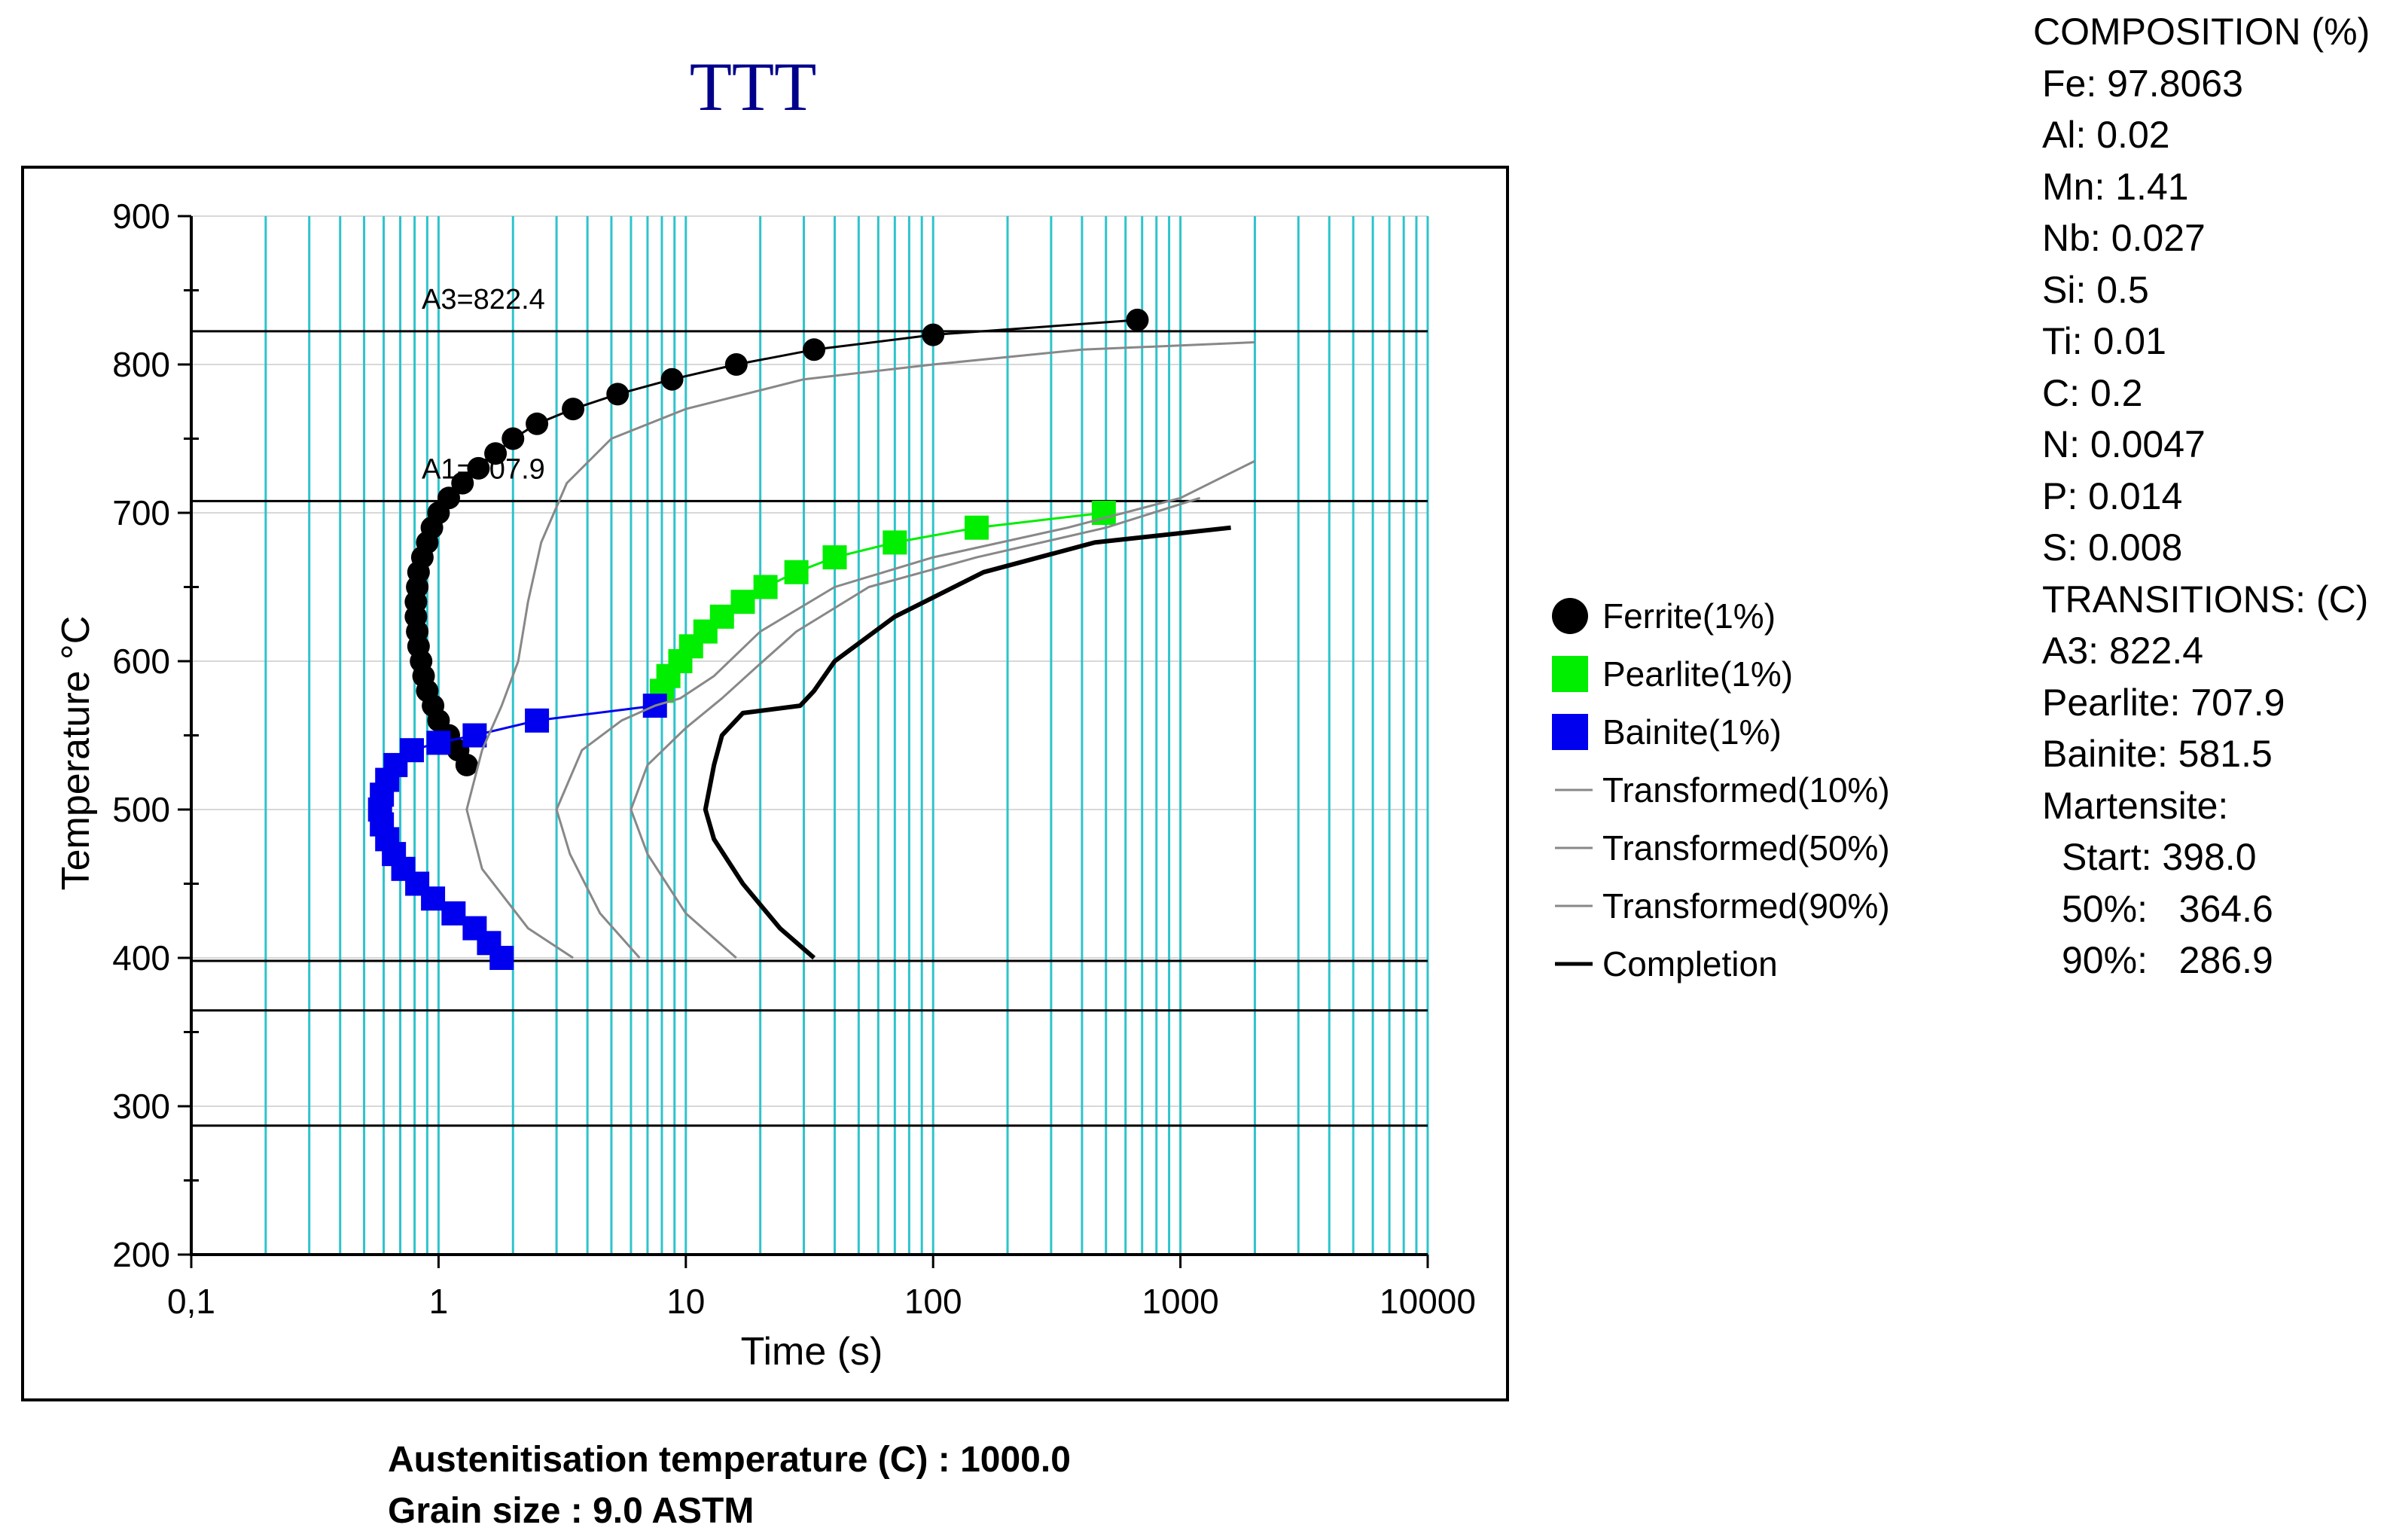 The height and width of the screenshot is (1540, 2381). I want to click on composition-item: Si: 0.5, so click(2095, 290).